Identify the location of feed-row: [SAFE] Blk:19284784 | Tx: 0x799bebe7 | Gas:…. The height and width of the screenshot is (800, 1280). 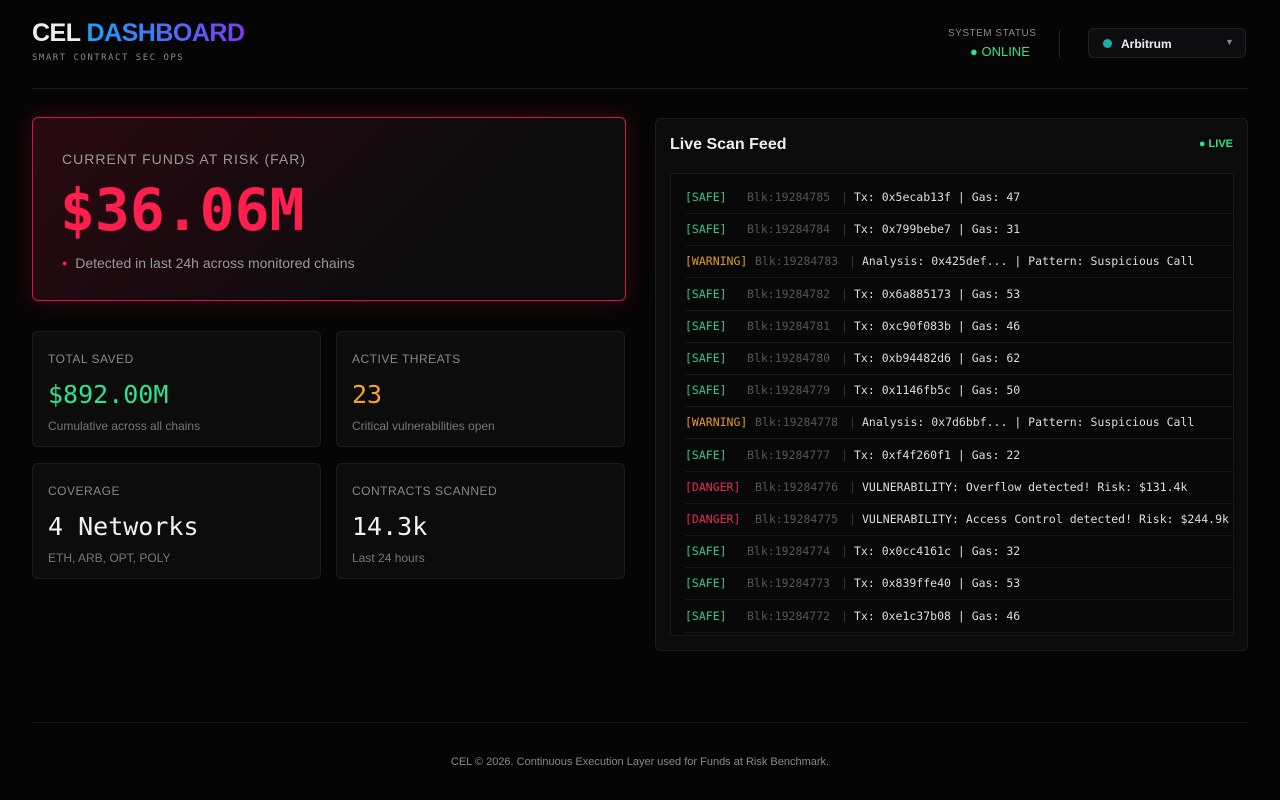
(959, 230).